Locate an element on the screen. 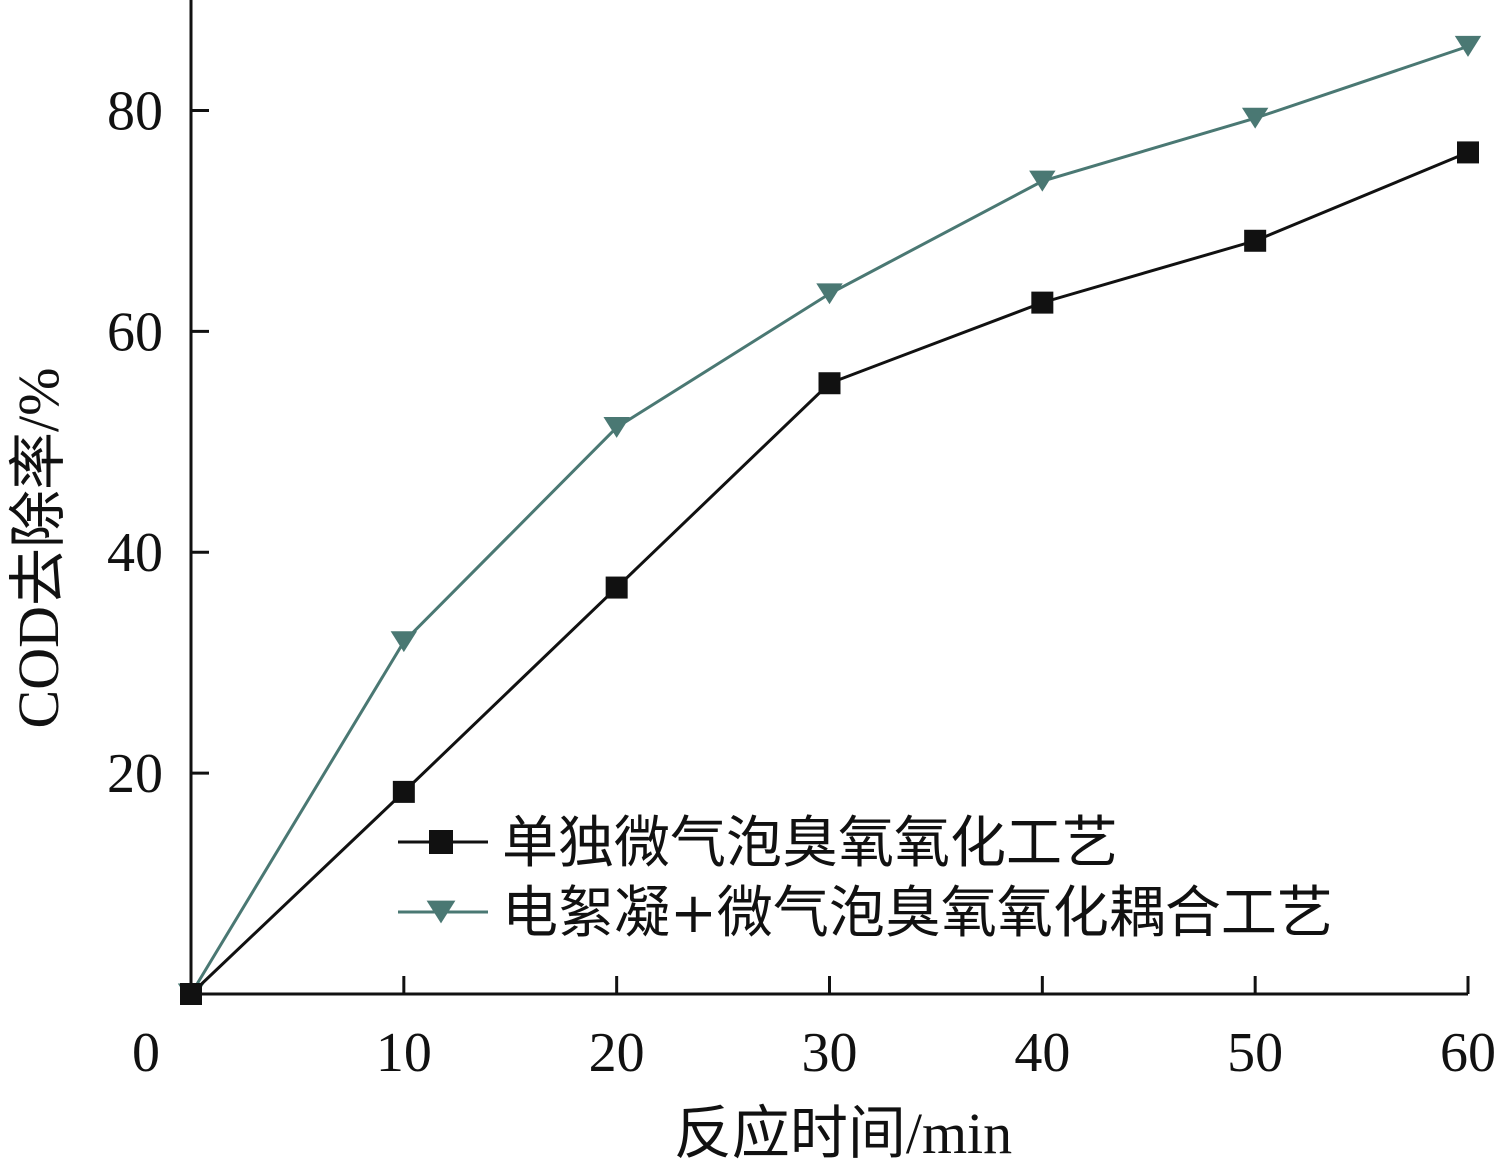  x-tick-label: 10 is located at coordinates (404, 1053).